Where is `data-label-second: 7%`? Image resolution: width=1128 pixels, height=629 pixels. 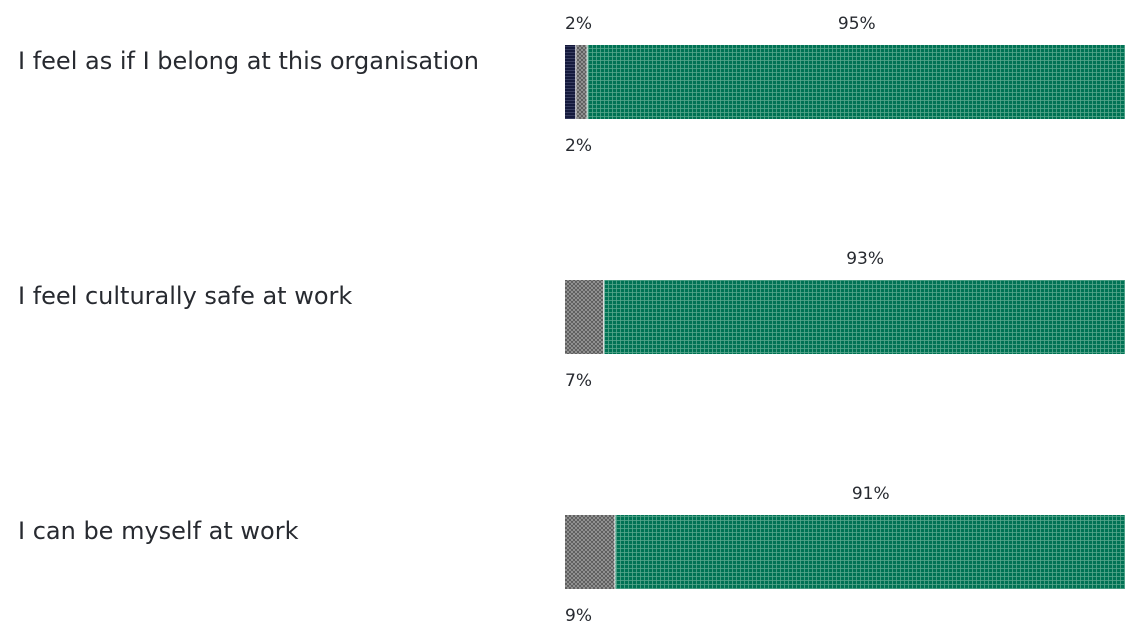
data-label-second: 7% is located at coordinates (578, 381).